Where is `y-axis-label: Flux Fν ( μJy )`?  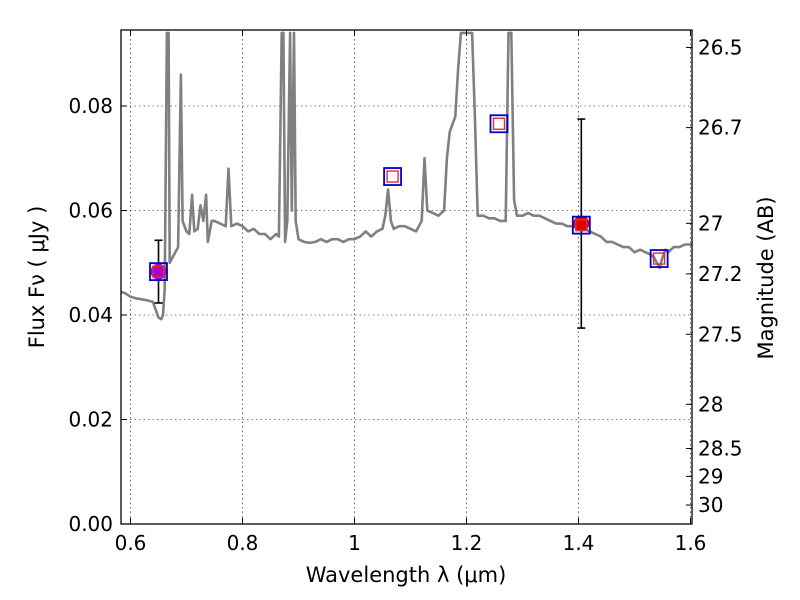 y-axis-label: Flux Fν ( μJy ) is located at coordinates (37, 277).